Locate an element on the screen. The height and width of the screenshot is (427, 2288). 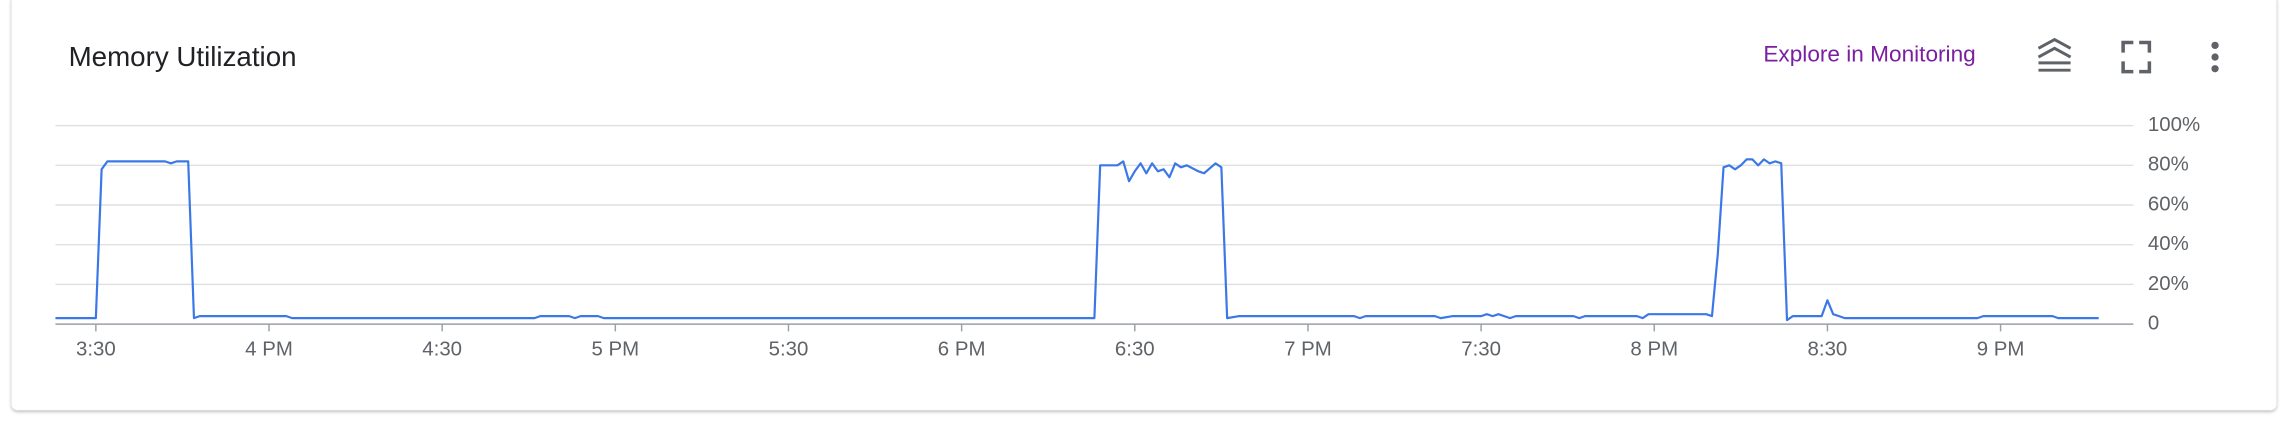
x-tick-label: 5 PM is located at coordinates (616, 350).